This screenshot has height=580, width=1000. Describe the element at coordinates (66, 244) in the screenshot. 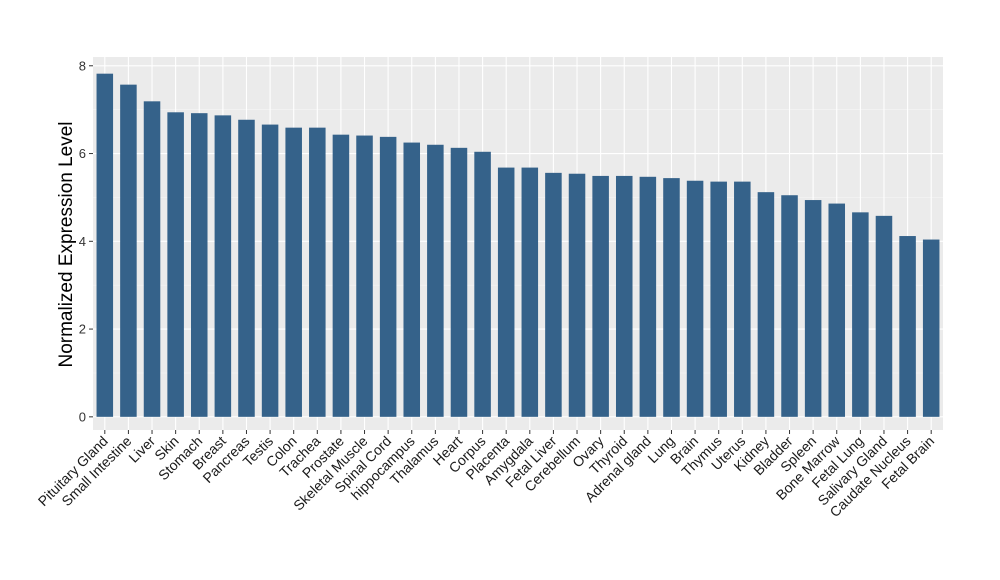

I see `y-axis-title: Normalized Expression Level` at that location.